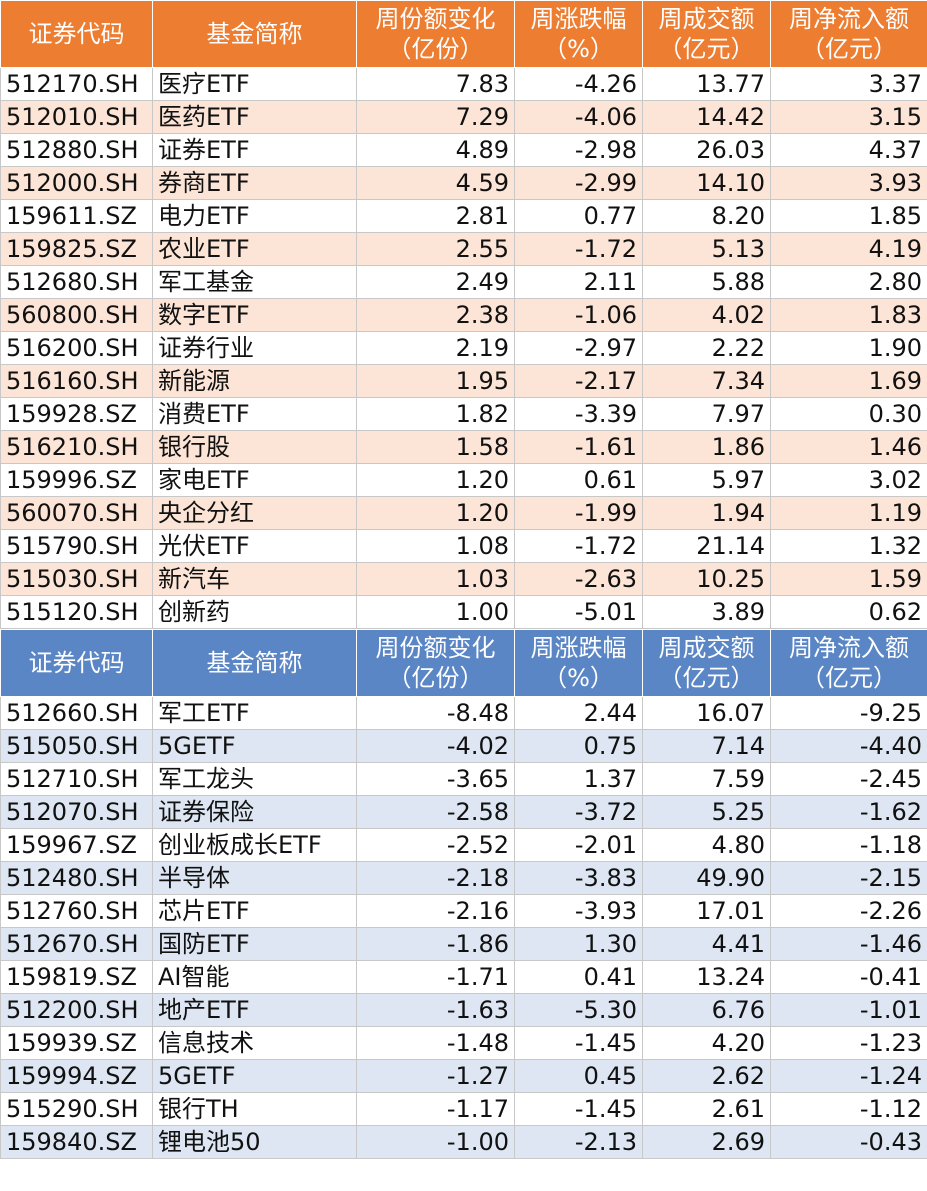 The image size is (927, 1191). What do you see at coordinates (706, 977) in the screenshot?
I see `cell-turnover: 13.24` at bounding box center [706, 977].